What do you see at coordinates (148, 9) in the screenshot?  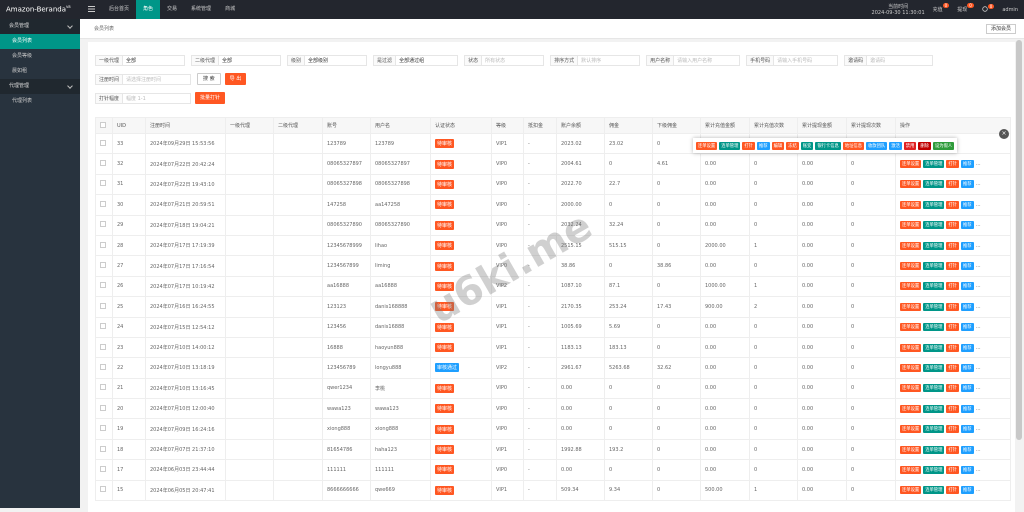 I see `nav-item: 角色` at bounding box center [148, 9].